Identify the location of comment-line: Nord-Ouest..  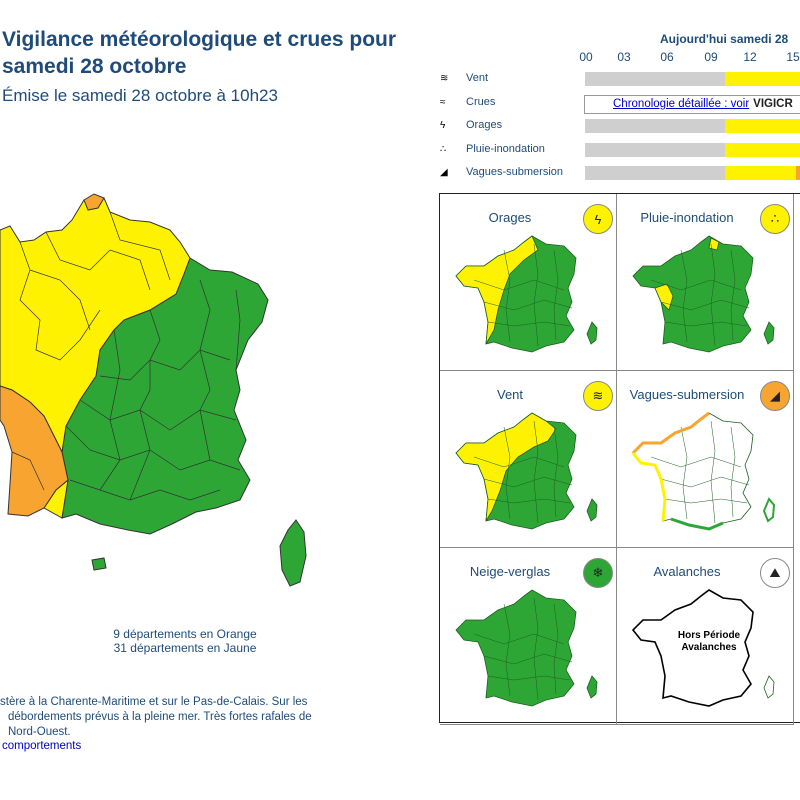
(39, 732).